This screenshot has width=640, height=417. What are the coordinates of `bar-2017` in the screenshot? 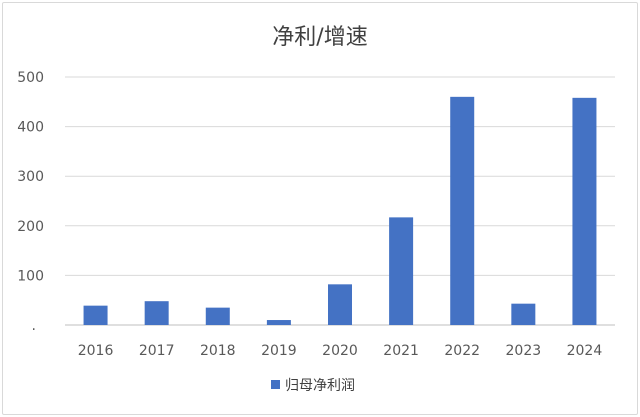 It's located at (156, 313).